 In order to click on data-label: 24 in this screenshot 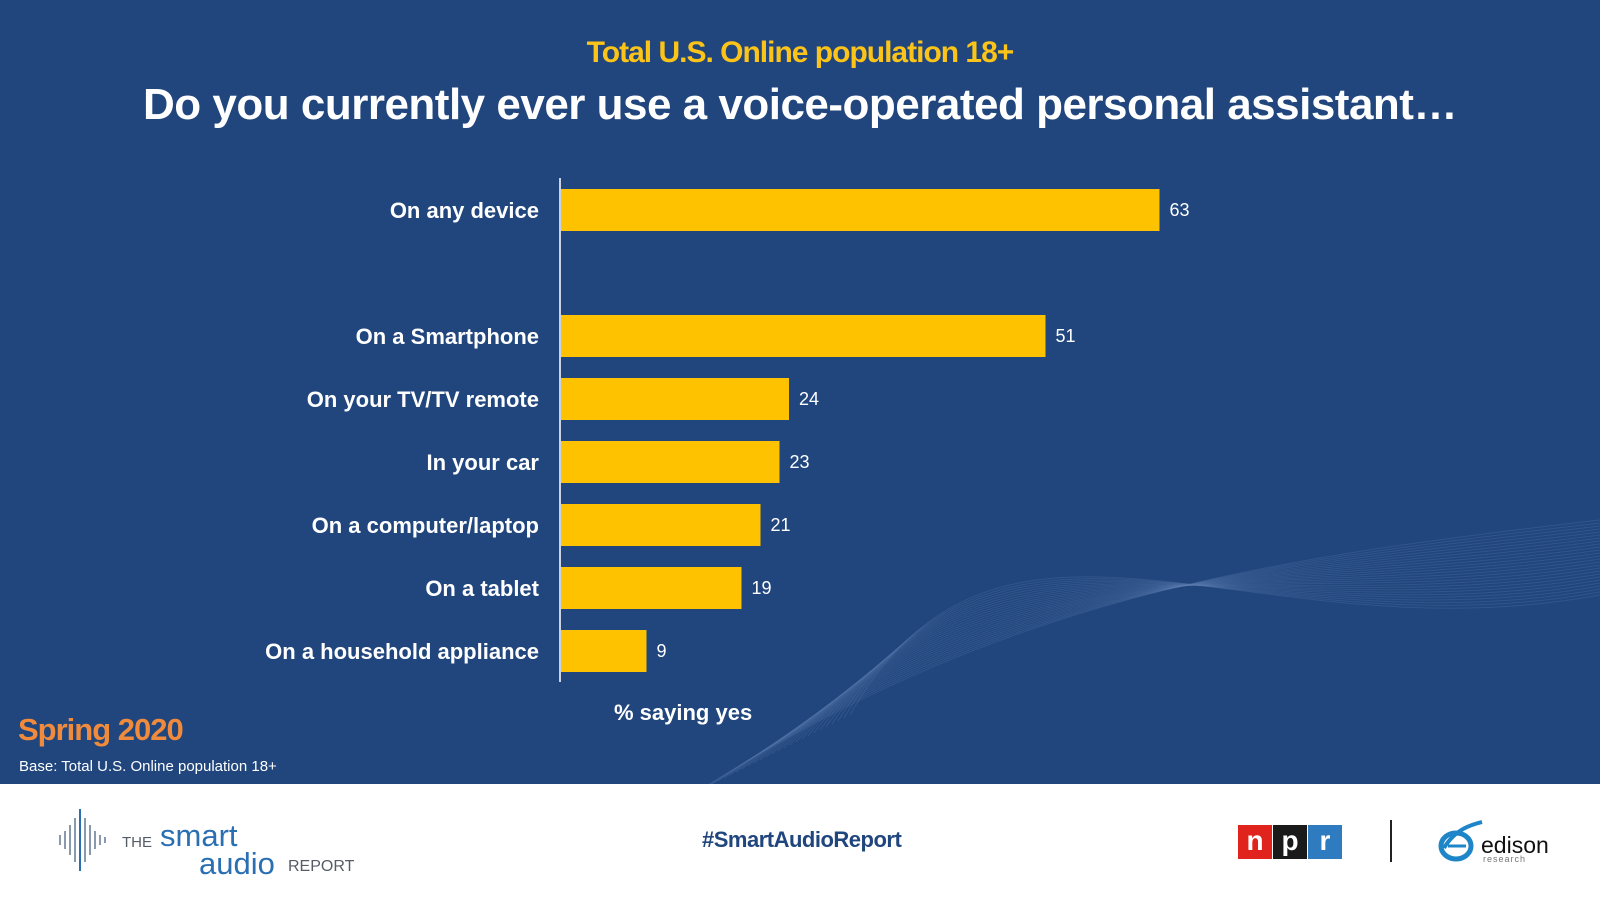, I will do `click(809, 399)`.